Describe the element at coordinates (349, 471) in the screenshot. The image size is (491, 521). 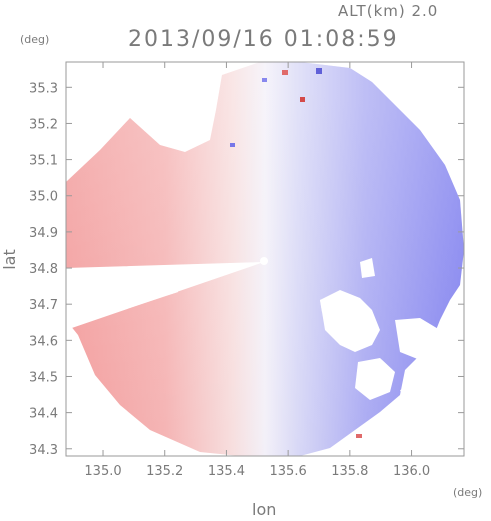
I see `x-tick-label: 135.8` at that location.